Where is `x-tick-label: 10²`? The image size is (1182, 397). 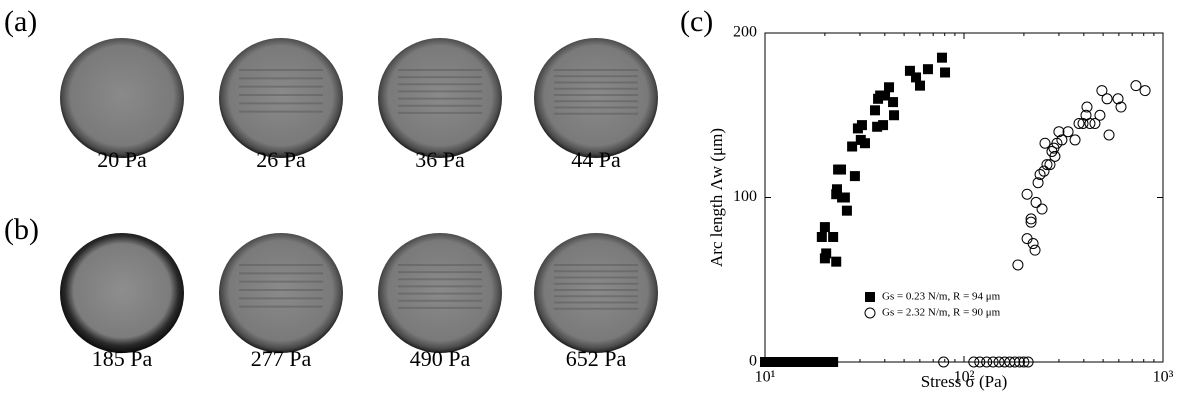 x-tick-label: 10² is located at coordinates (964, 377).